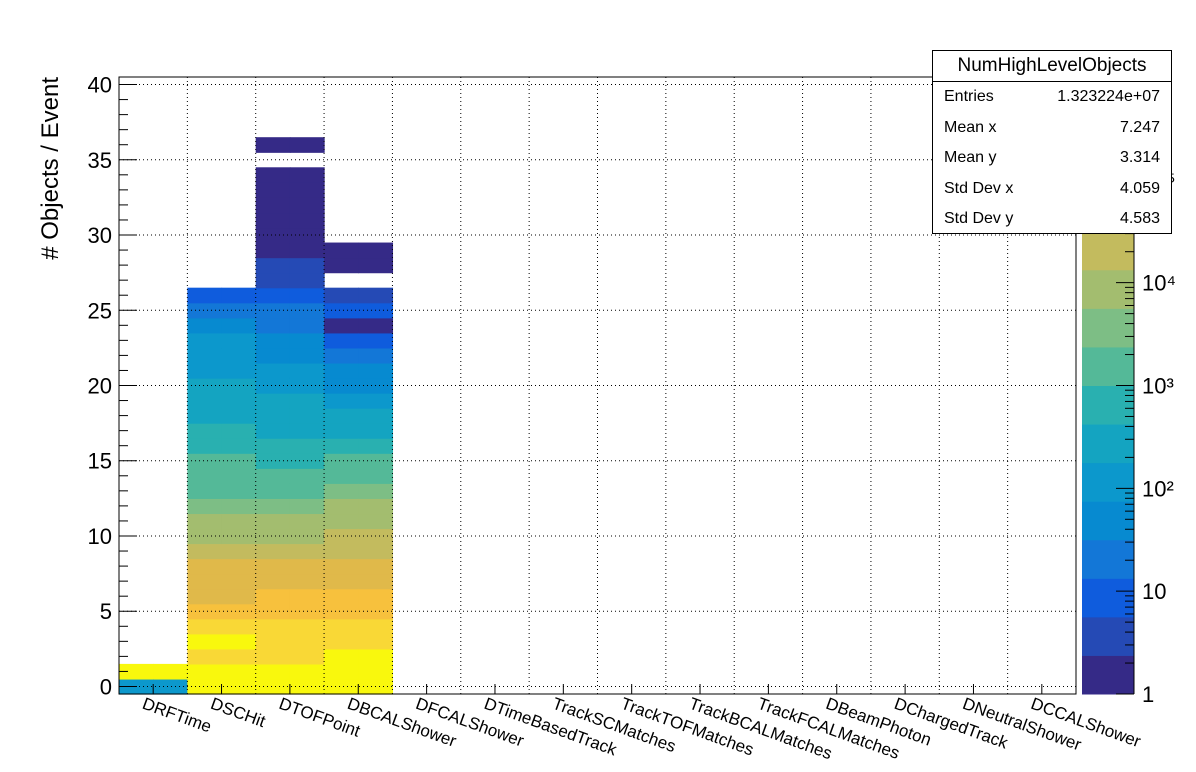 This screenshot has height=772, width=1196. What do you see at coordinates (50, 168) in the screenshot?
I see `y-axis-label: # Objects / Event` at bounding box center [50, 168].